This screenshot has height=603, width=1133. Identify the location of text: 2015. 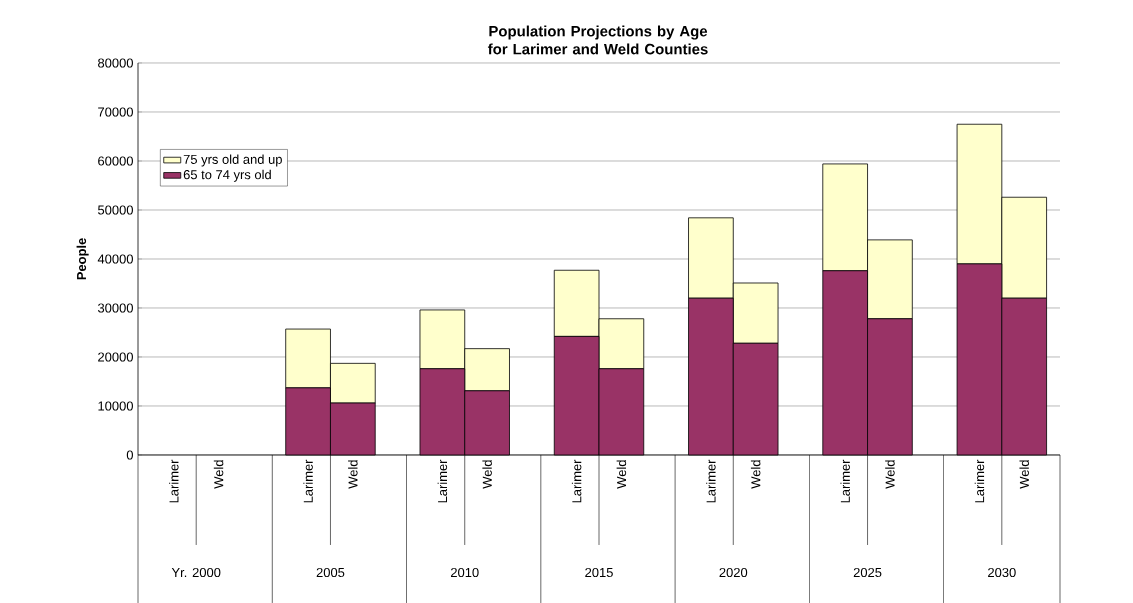
(599, 572).